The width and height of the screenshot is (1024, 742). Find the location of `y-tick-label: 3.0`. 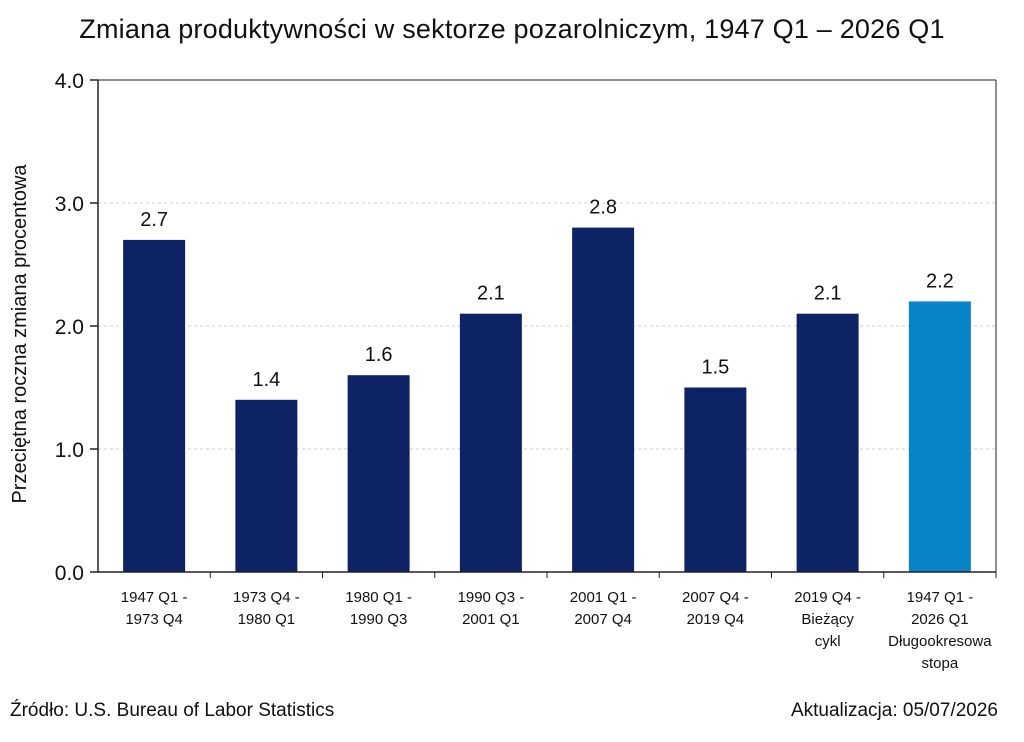

y-tick-label: 3.0 is located at coordinates (69, 204).